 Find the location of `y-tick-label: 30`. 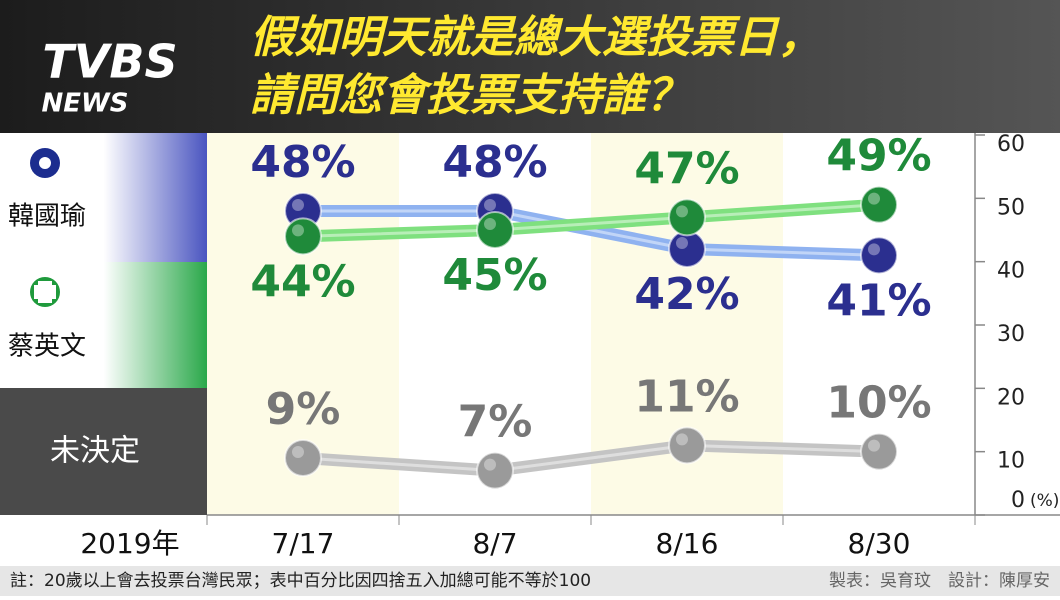

y-tick-label: 30 is located at coordinates (1011, 334).